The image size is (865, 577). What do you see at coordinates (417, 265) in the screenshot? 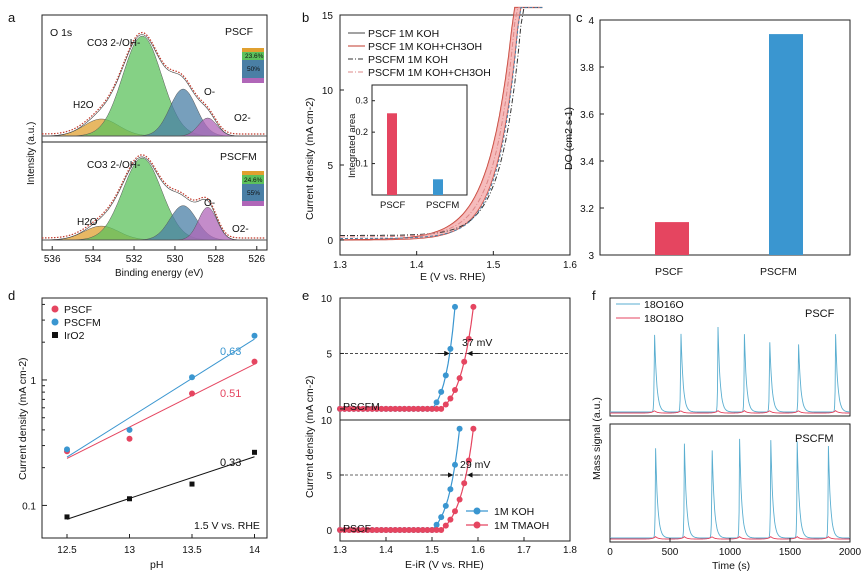
I see `panel-b-xtick-label: 1.4` at bounding box center [417, 265].